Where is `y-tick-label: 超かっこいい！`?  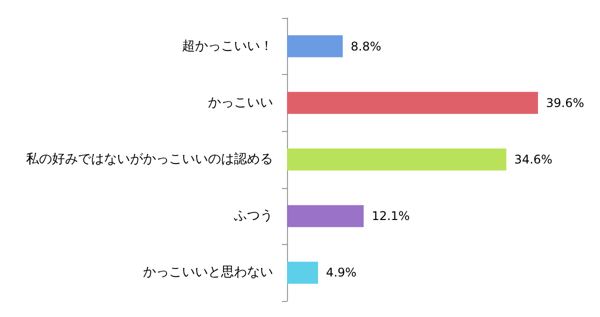
y-tick-label: 超かっこいい！ is located at coordinates (227, 46).